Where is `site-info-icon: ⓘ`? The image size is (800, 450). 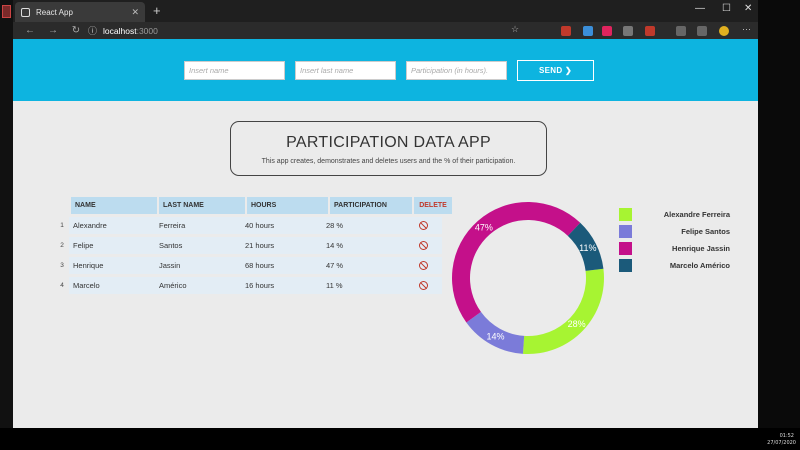
site-info-icon: ⓘ is located at coordinates (93, 31).